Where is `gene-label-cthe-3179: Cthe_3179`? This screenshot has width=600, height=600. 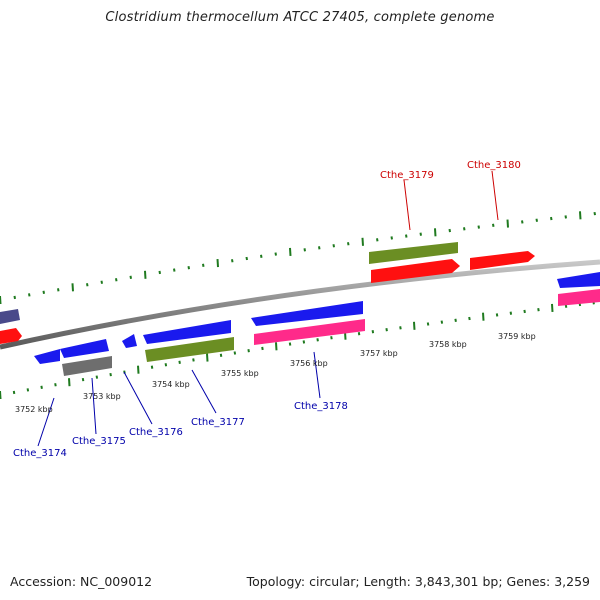 gene-label-cthe-3179: Cthe_3179 is located at coordinates (407, 175).